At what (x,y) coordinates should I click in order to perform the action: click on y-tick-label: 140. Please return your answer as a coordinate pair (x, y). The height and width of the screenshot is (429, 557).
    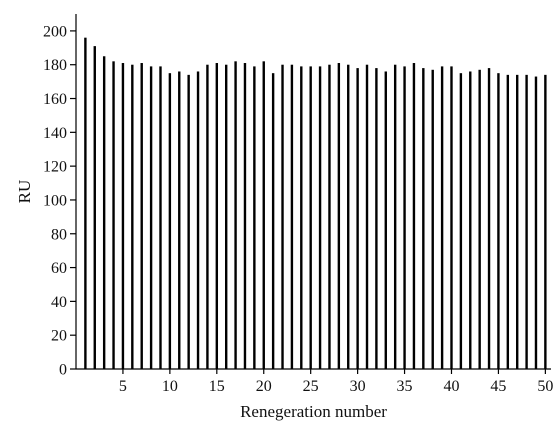
    Looking at the image, I should click on (55, 133).